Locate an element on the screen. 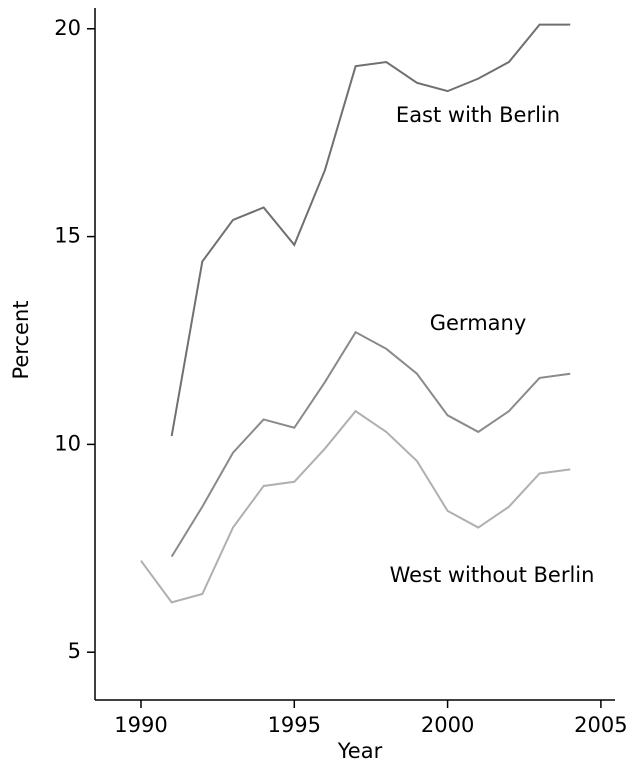  y-tick-label: 5 is located at coordinates (74, 651).